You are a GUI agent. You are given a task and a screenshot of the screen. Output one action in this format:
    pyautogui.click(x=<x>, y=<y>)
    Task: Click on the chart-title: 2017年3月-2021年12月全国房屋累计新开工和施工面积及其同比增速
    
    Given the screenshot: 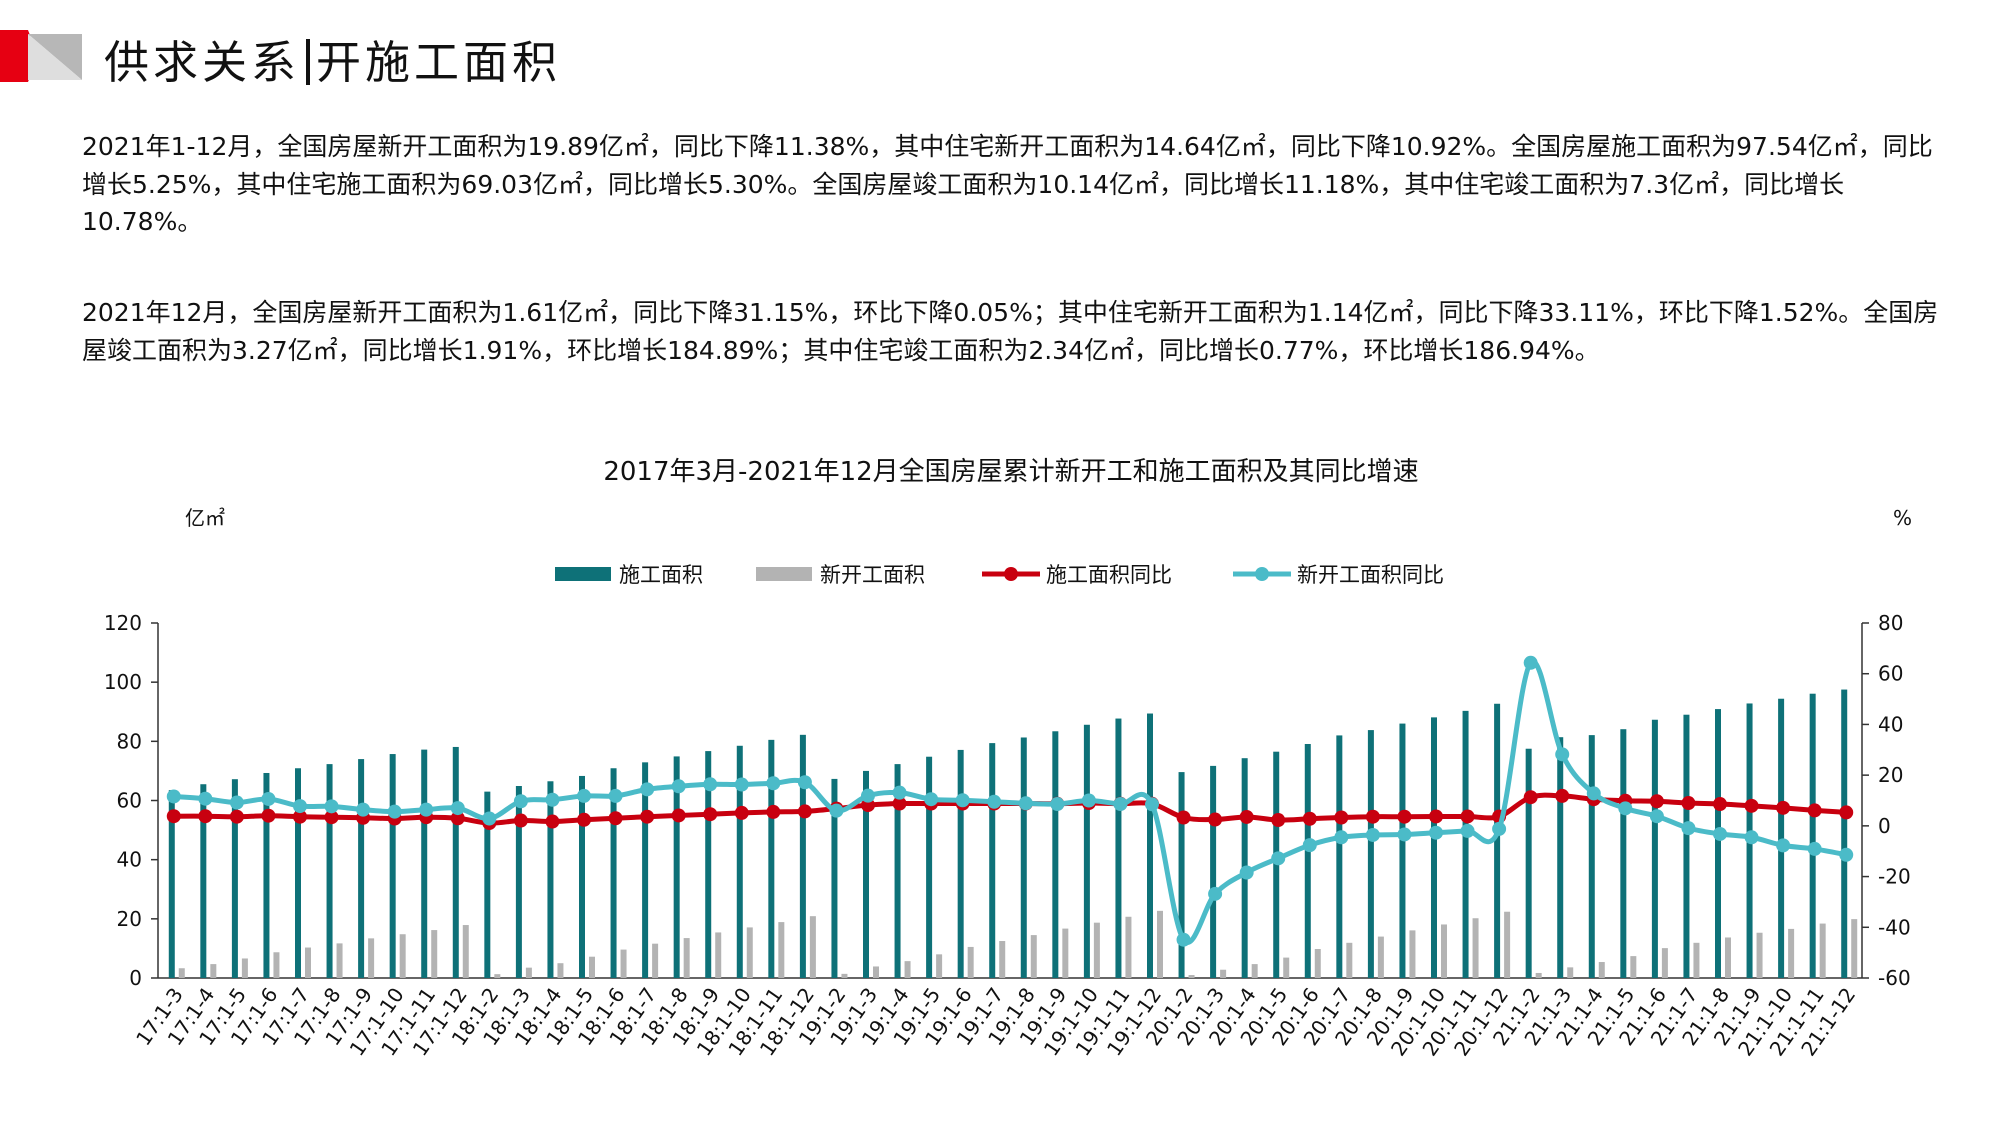 What is the action you would take?
    pyautogui.click(x=1010, y=472)
    